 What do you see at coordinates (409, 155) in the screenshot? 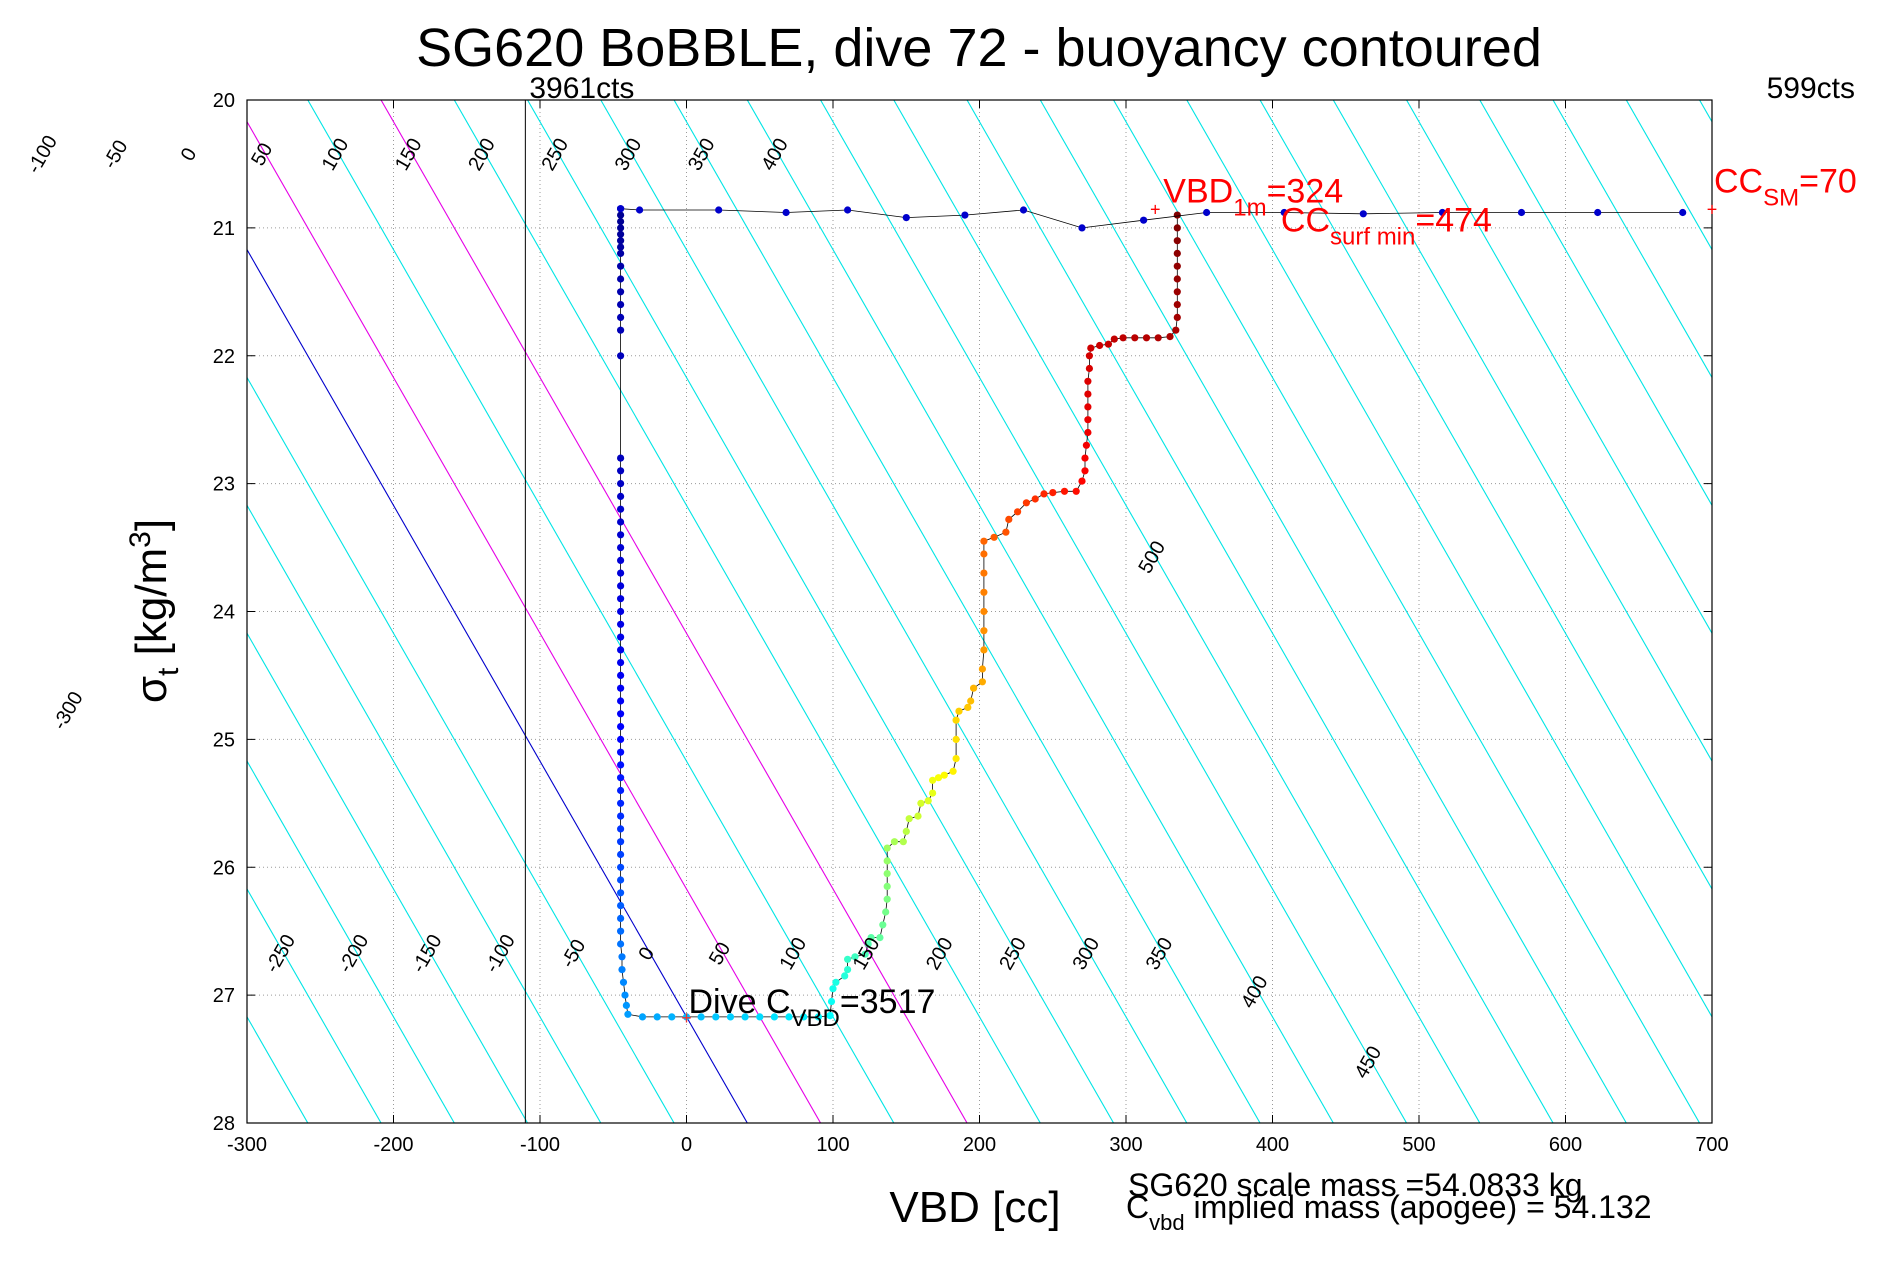
I see `contour-label: 150` at bounding box center [409, 155].